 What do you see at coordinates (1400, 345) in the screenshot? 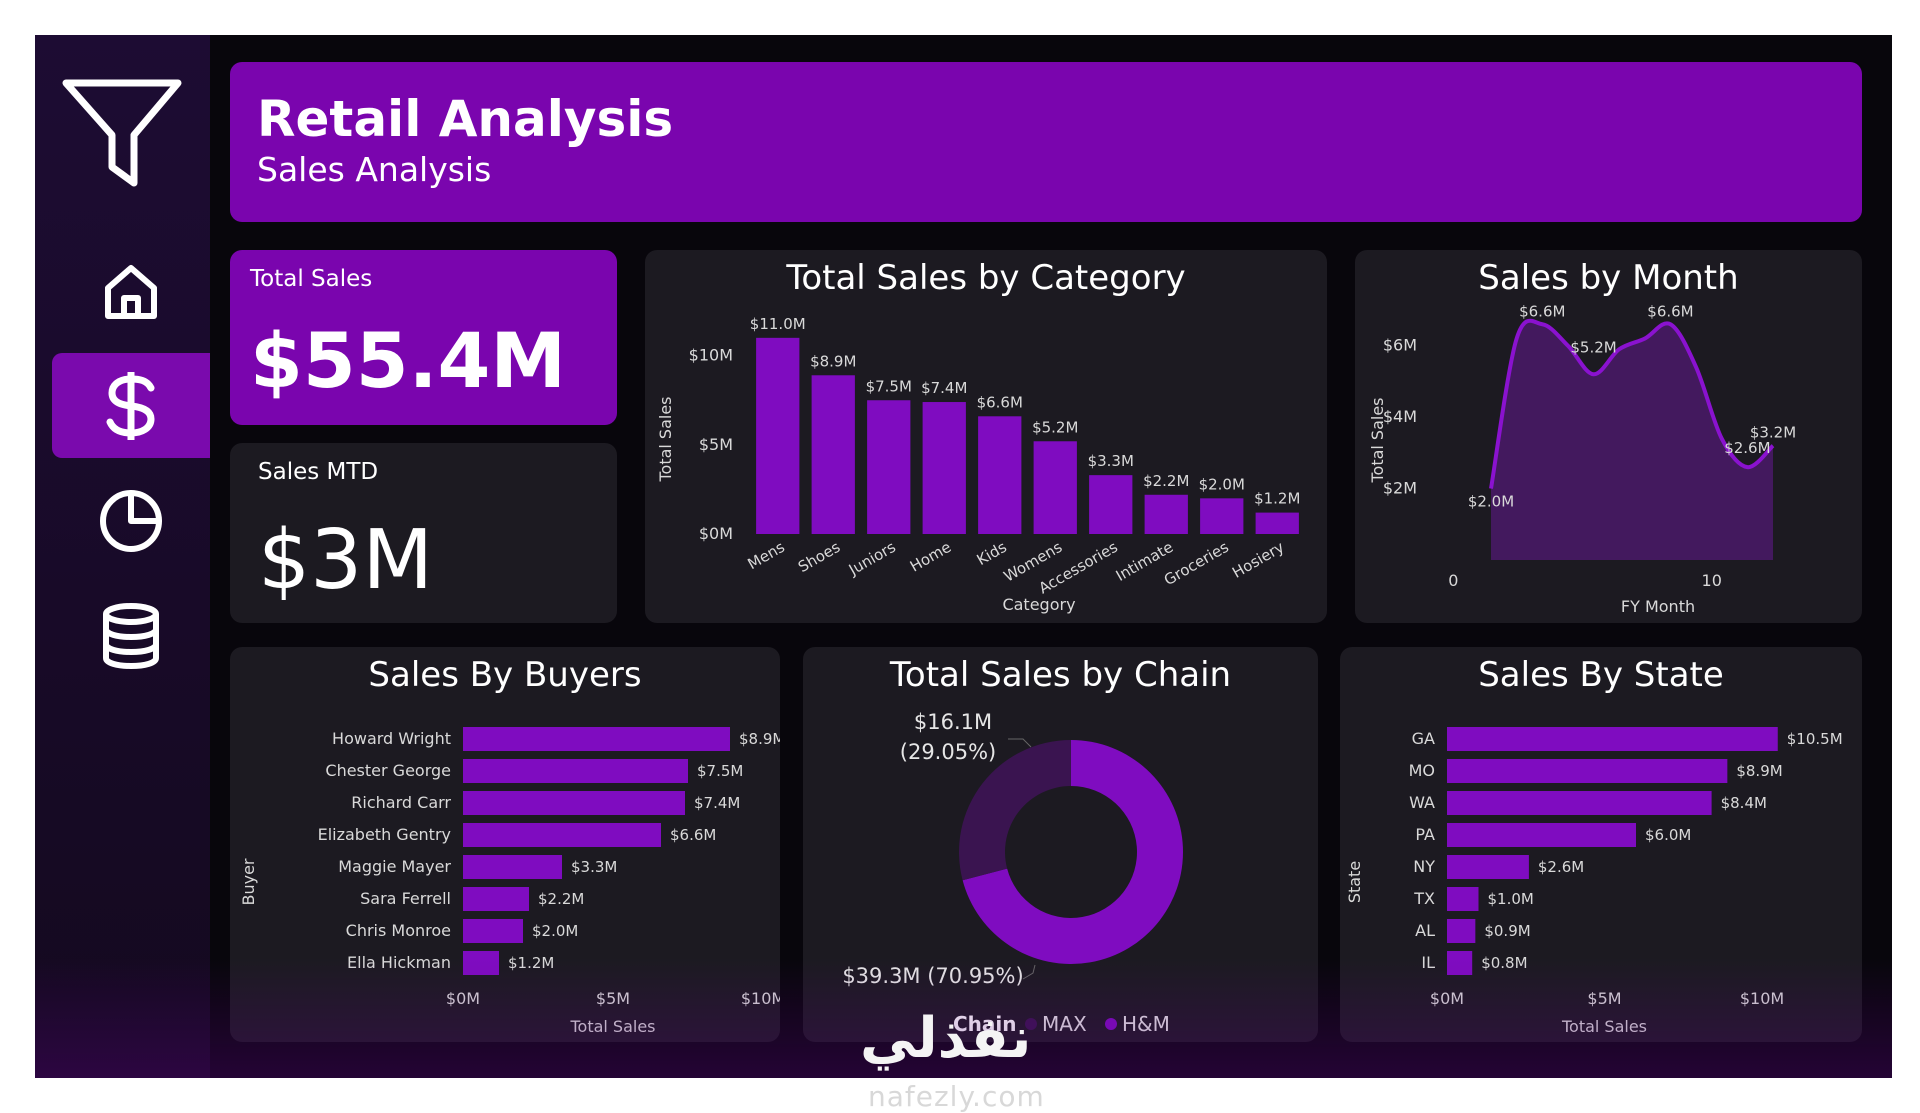
I see `y-tick-label: $6M` at bounding box center [1400, 345].